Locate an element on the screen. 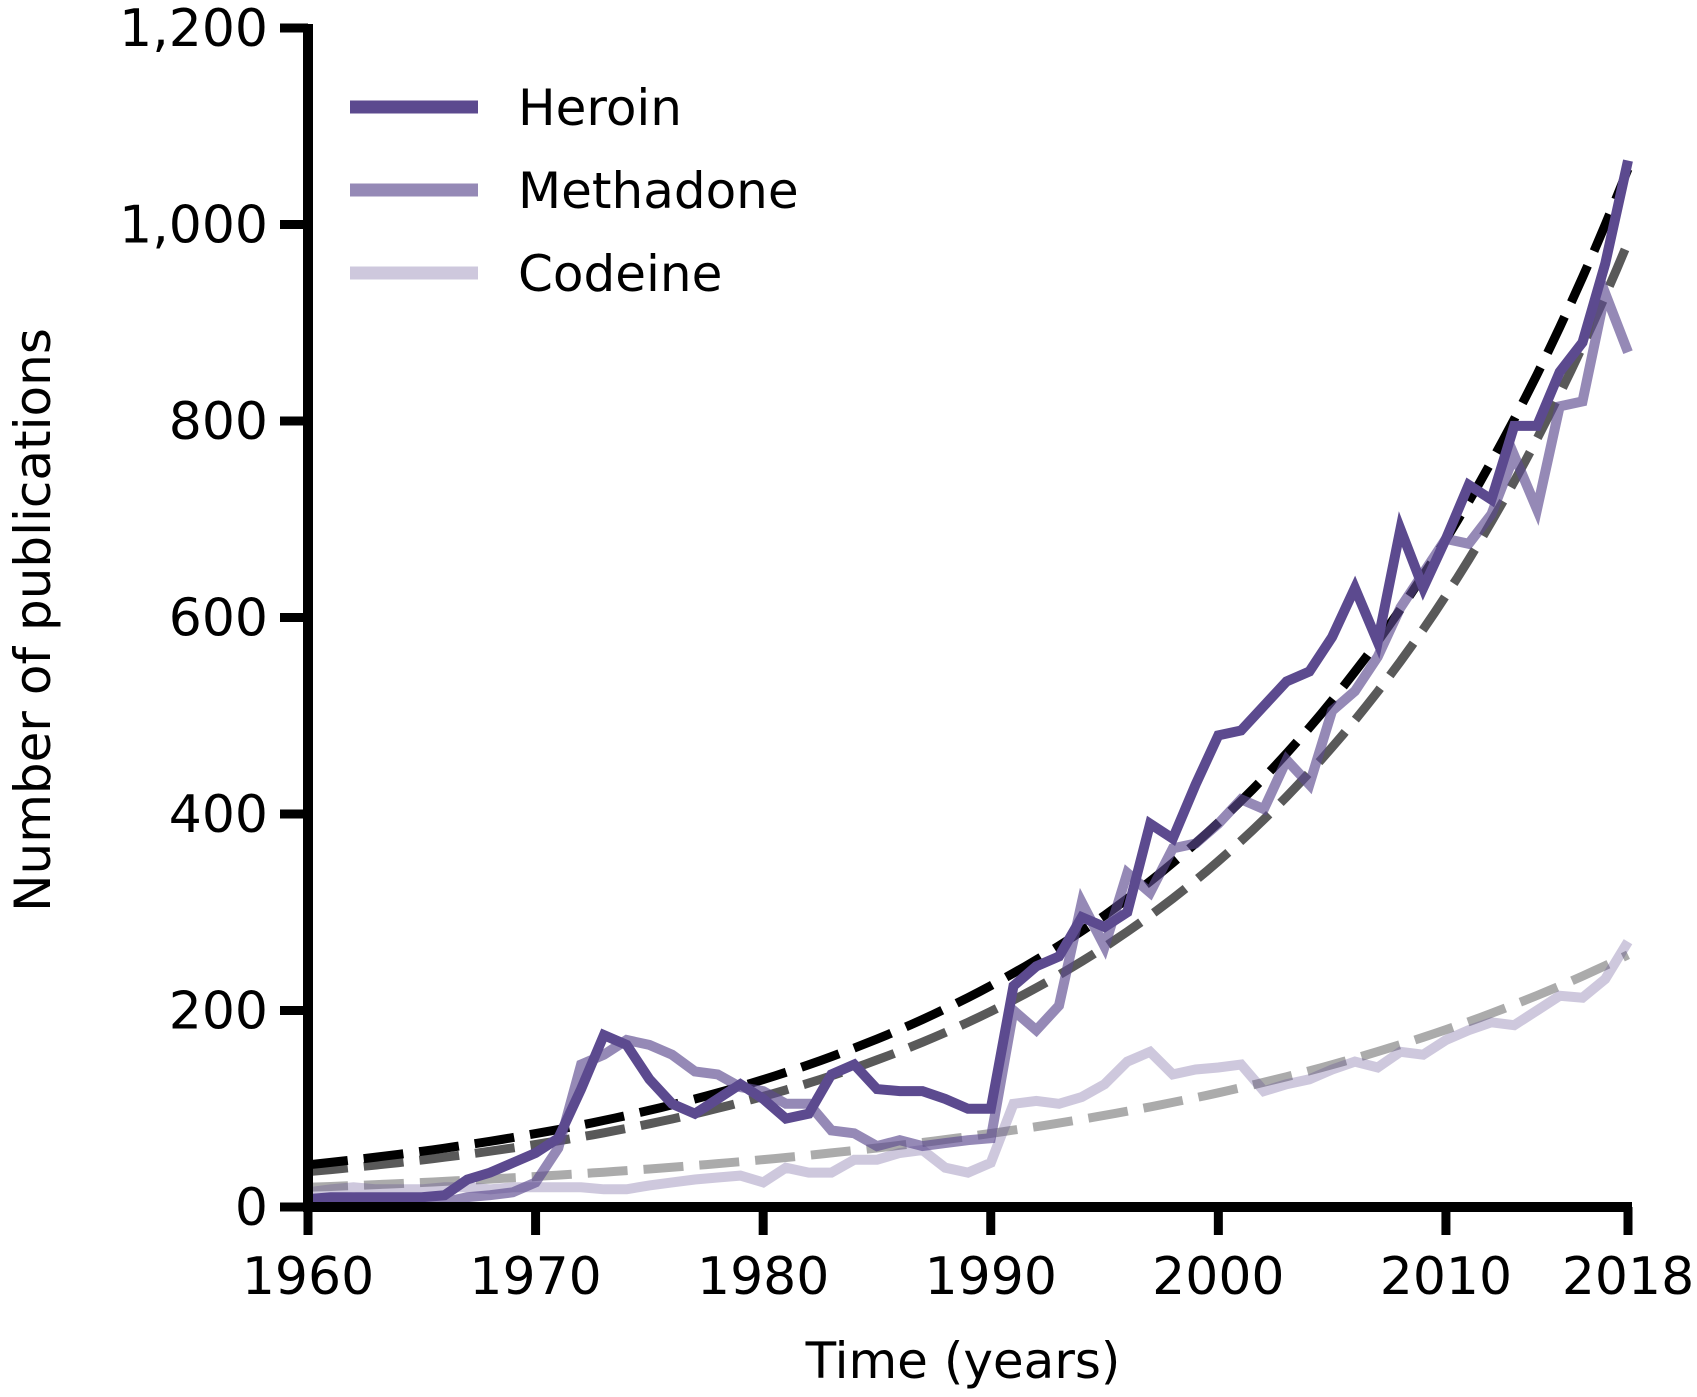 The height and width of the screenshot is (1397, 1697). y-tick-label: 0 is located at coordinates (251, 1208).